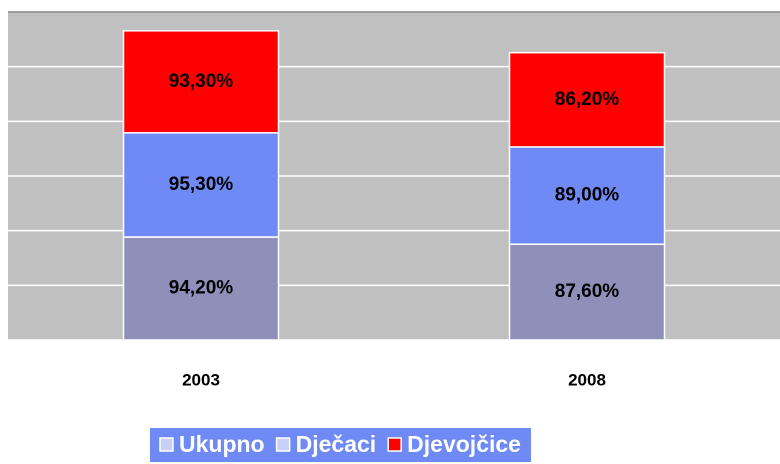 The image size is (780, 464). I want to click on data-label: 94,20%, so click(201, 288).